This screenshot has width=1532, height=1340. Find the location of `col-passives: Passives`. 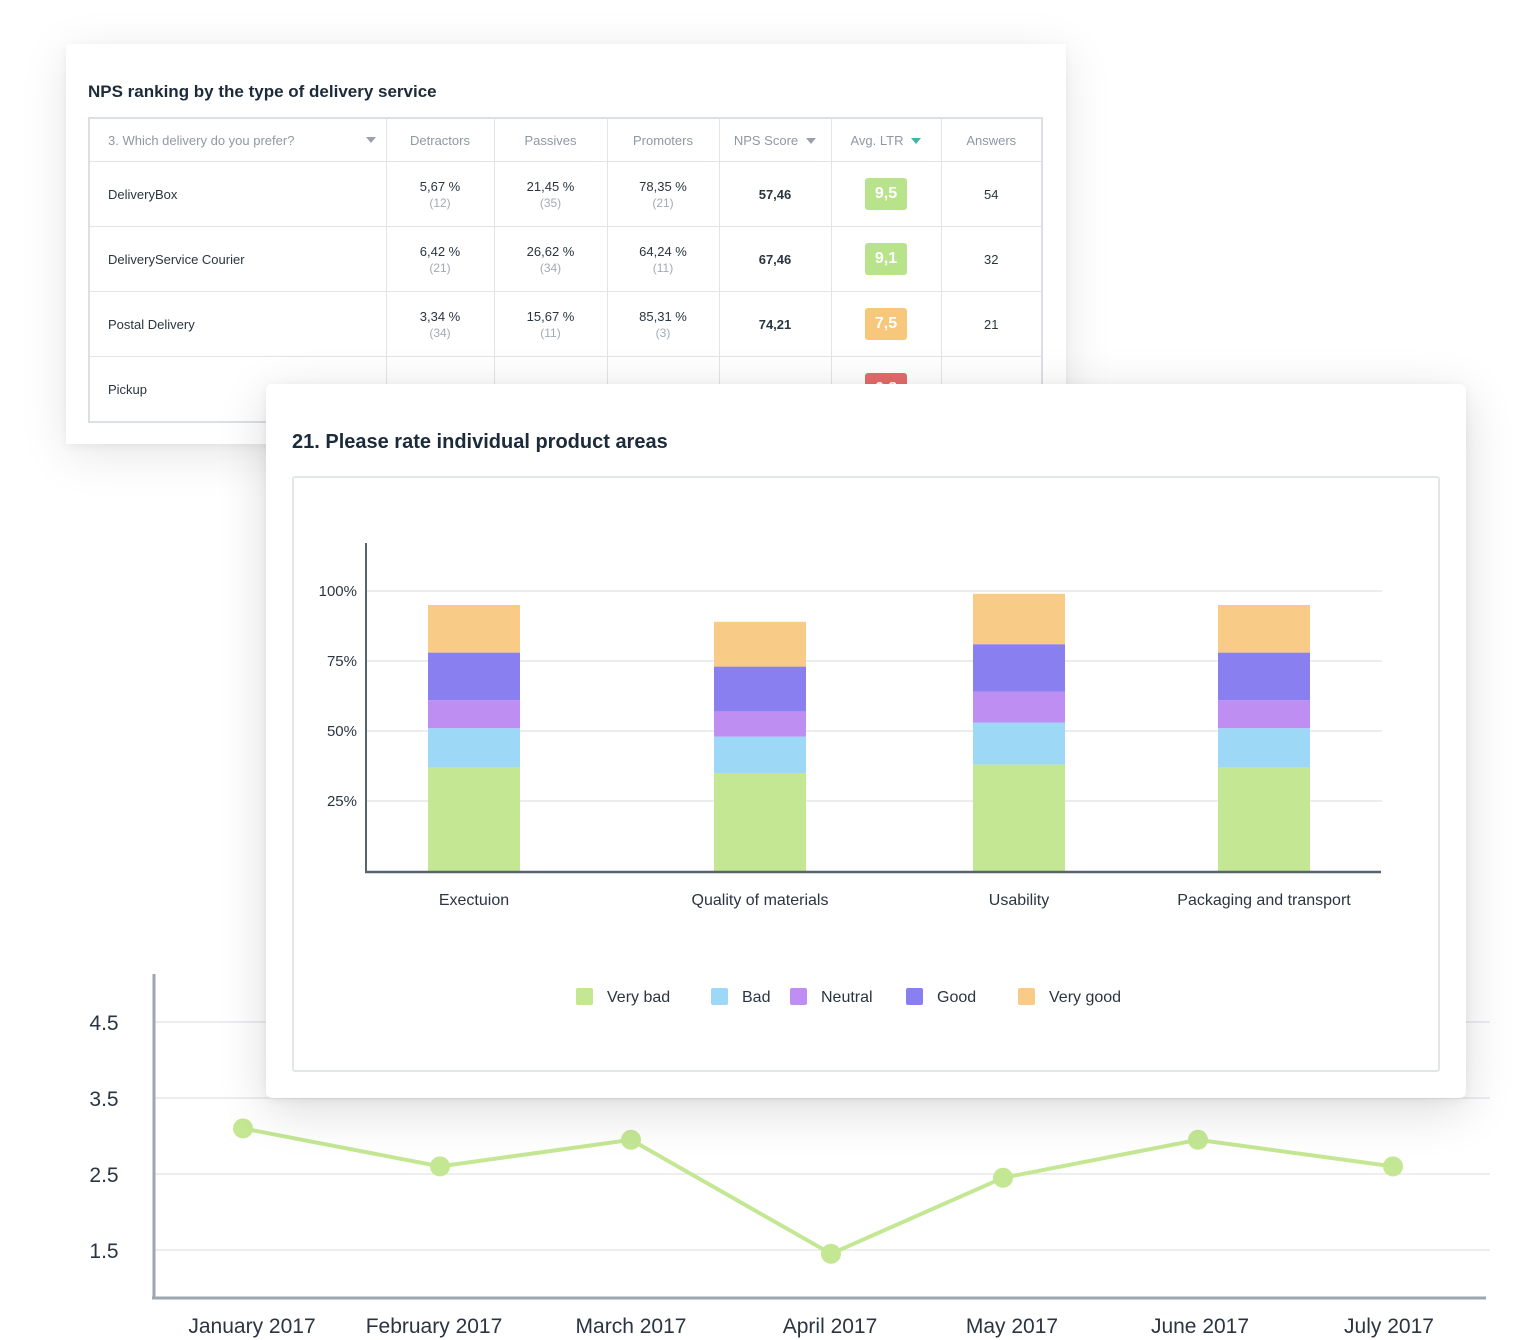

col-passives: Passives is located at coordinates (550, 139).